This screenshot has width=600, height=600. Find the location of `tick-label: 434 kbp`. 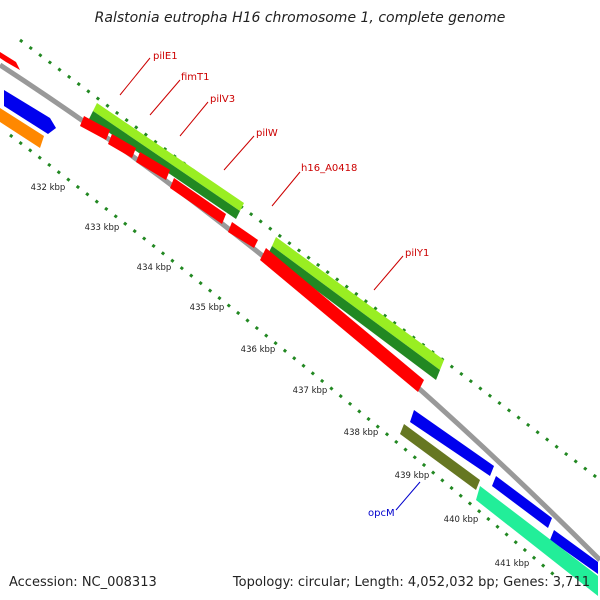

tick-label: 434 kbp is located at coordinates (154, 268).